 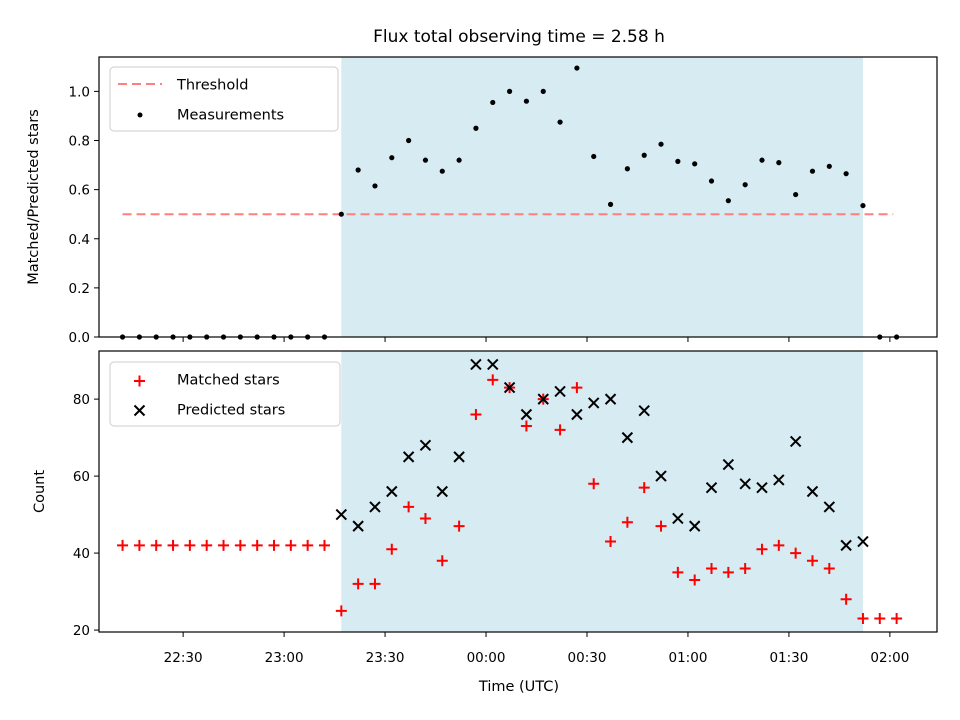 What do you see at coordinates (79, 289) in the screenshot?
I see `y-tick-label: 0.2` at bounding box center [79, 289].